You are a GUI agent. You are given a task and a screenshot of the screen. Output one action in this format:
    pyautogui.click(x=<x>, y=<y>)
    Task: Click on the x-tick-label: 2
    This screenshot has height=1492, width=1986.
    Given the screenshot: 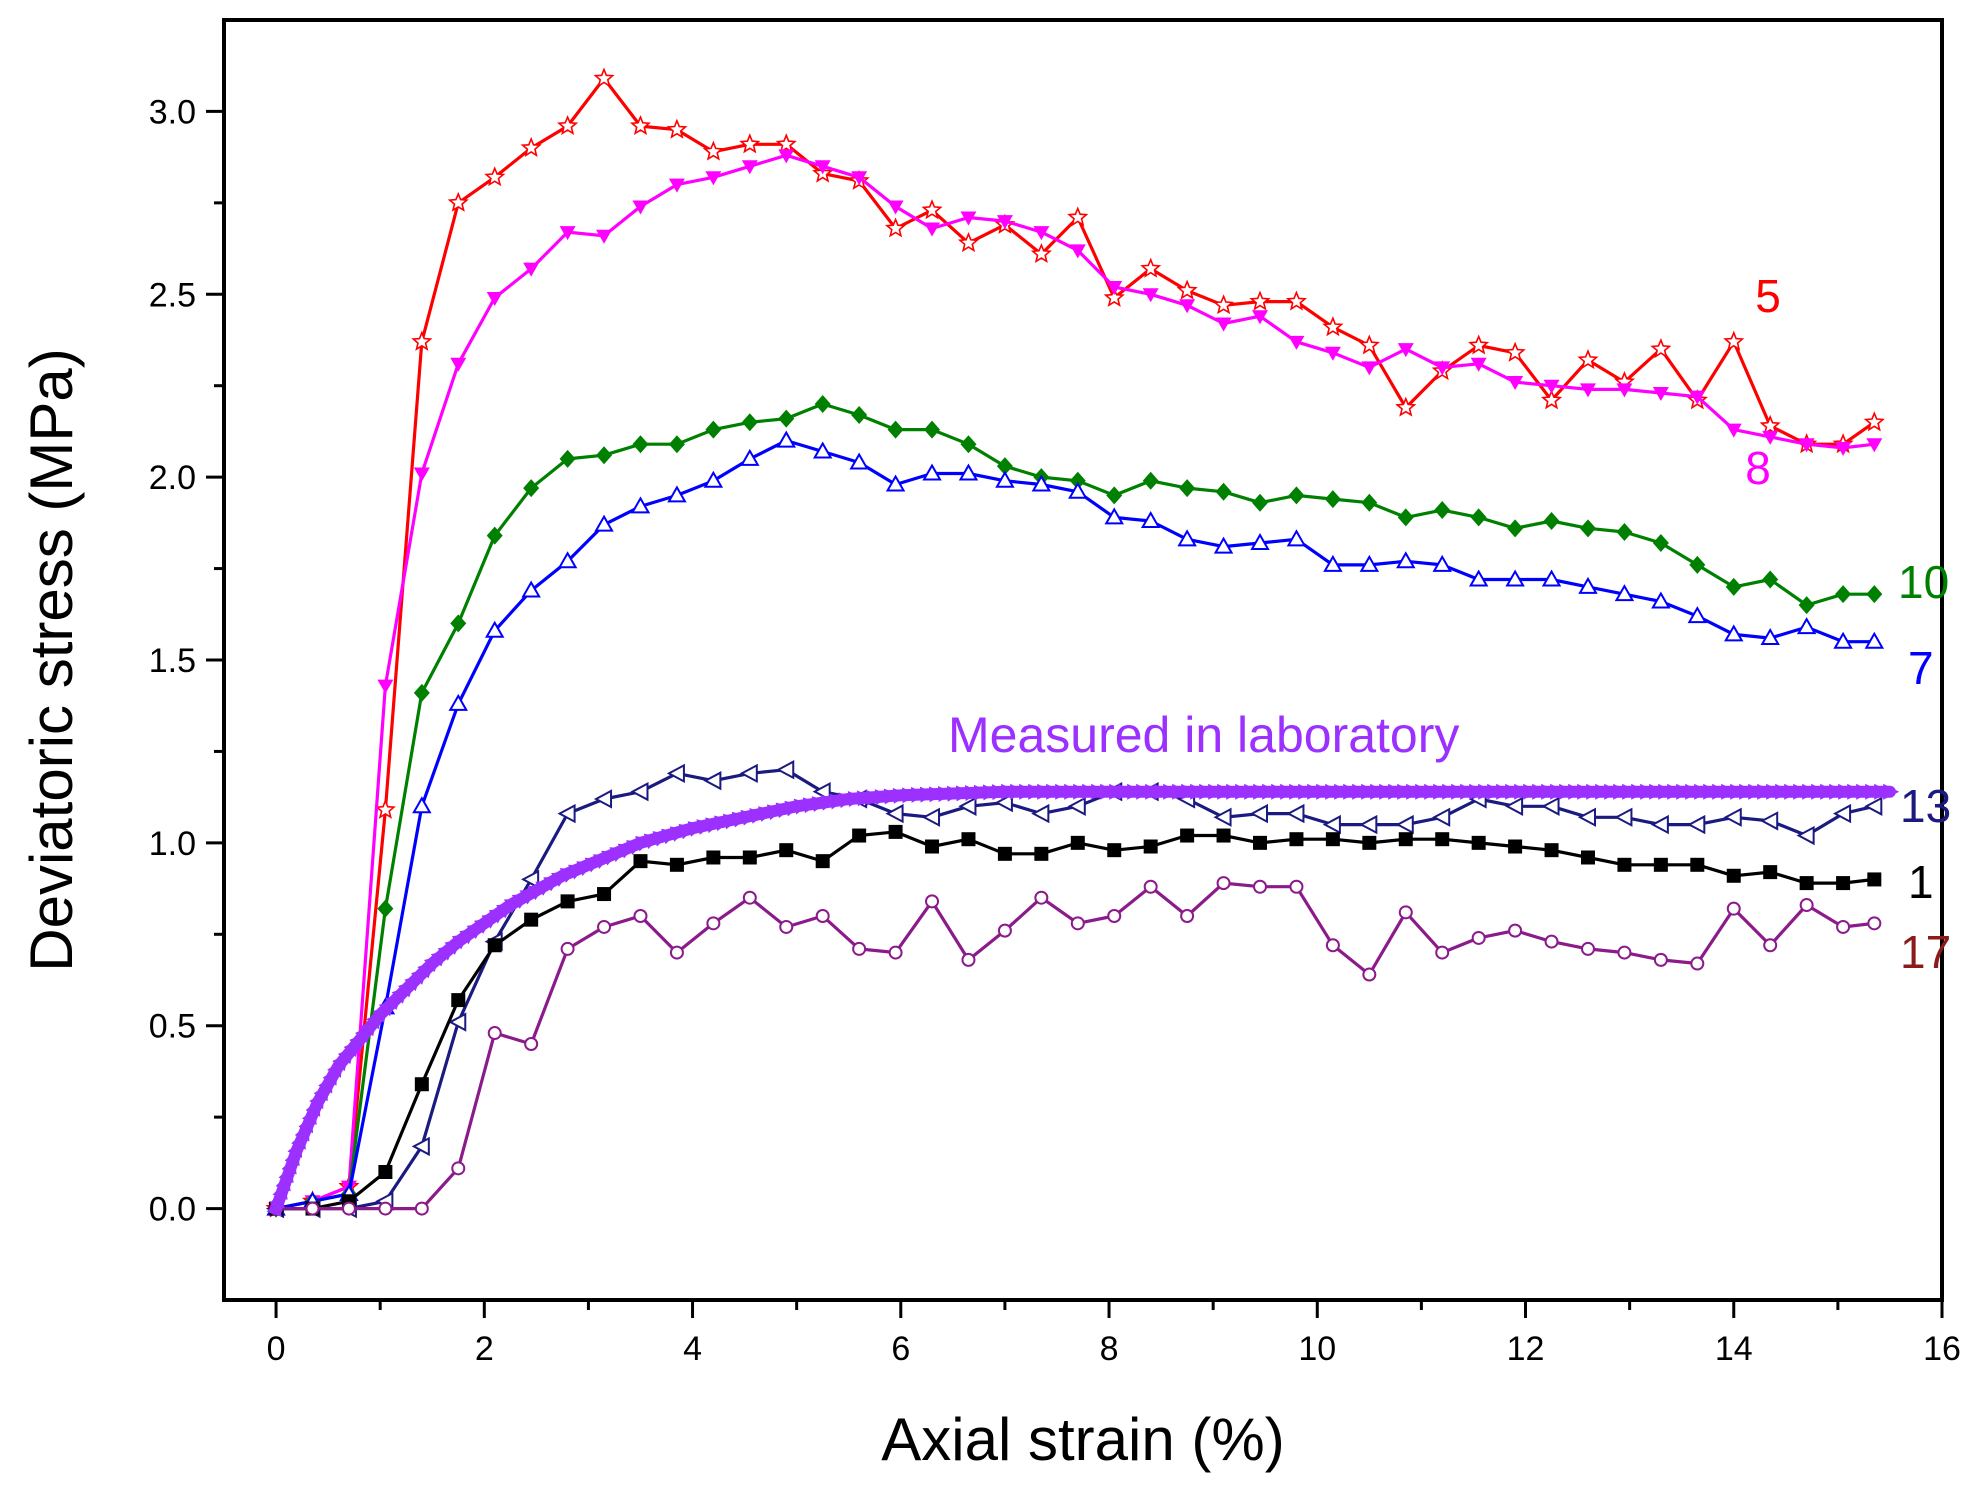 What is the action you would take?
    pyautogui.click(x=484, y=1349)
    